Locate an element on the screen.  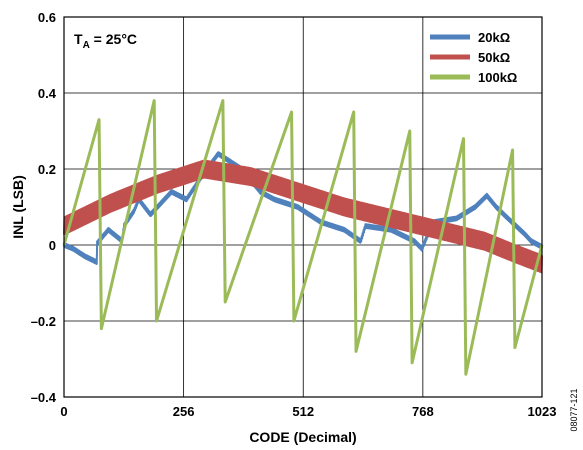
x-axis-label: CODE (Decimal) is located at coordinates (302, 437).